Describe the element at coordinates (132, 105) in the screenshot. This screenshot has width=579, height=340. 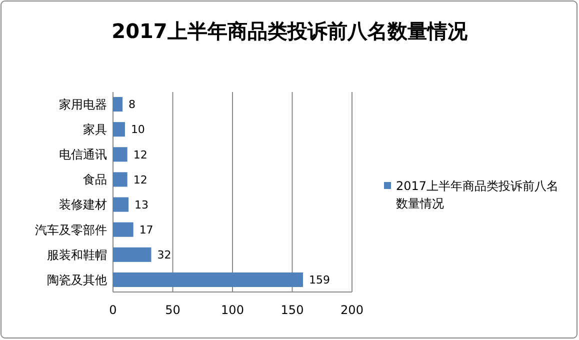
I see `data-label: 8` at that location.